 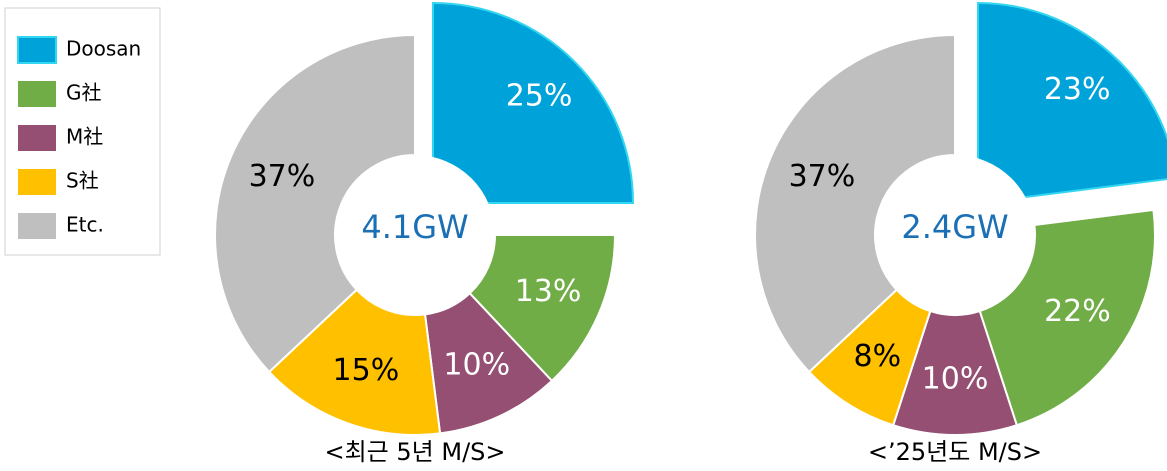 What do you see at coordinates (84, 93) in the screenshot?
I see `legend-label: G社` at bounding box center [84, 93].